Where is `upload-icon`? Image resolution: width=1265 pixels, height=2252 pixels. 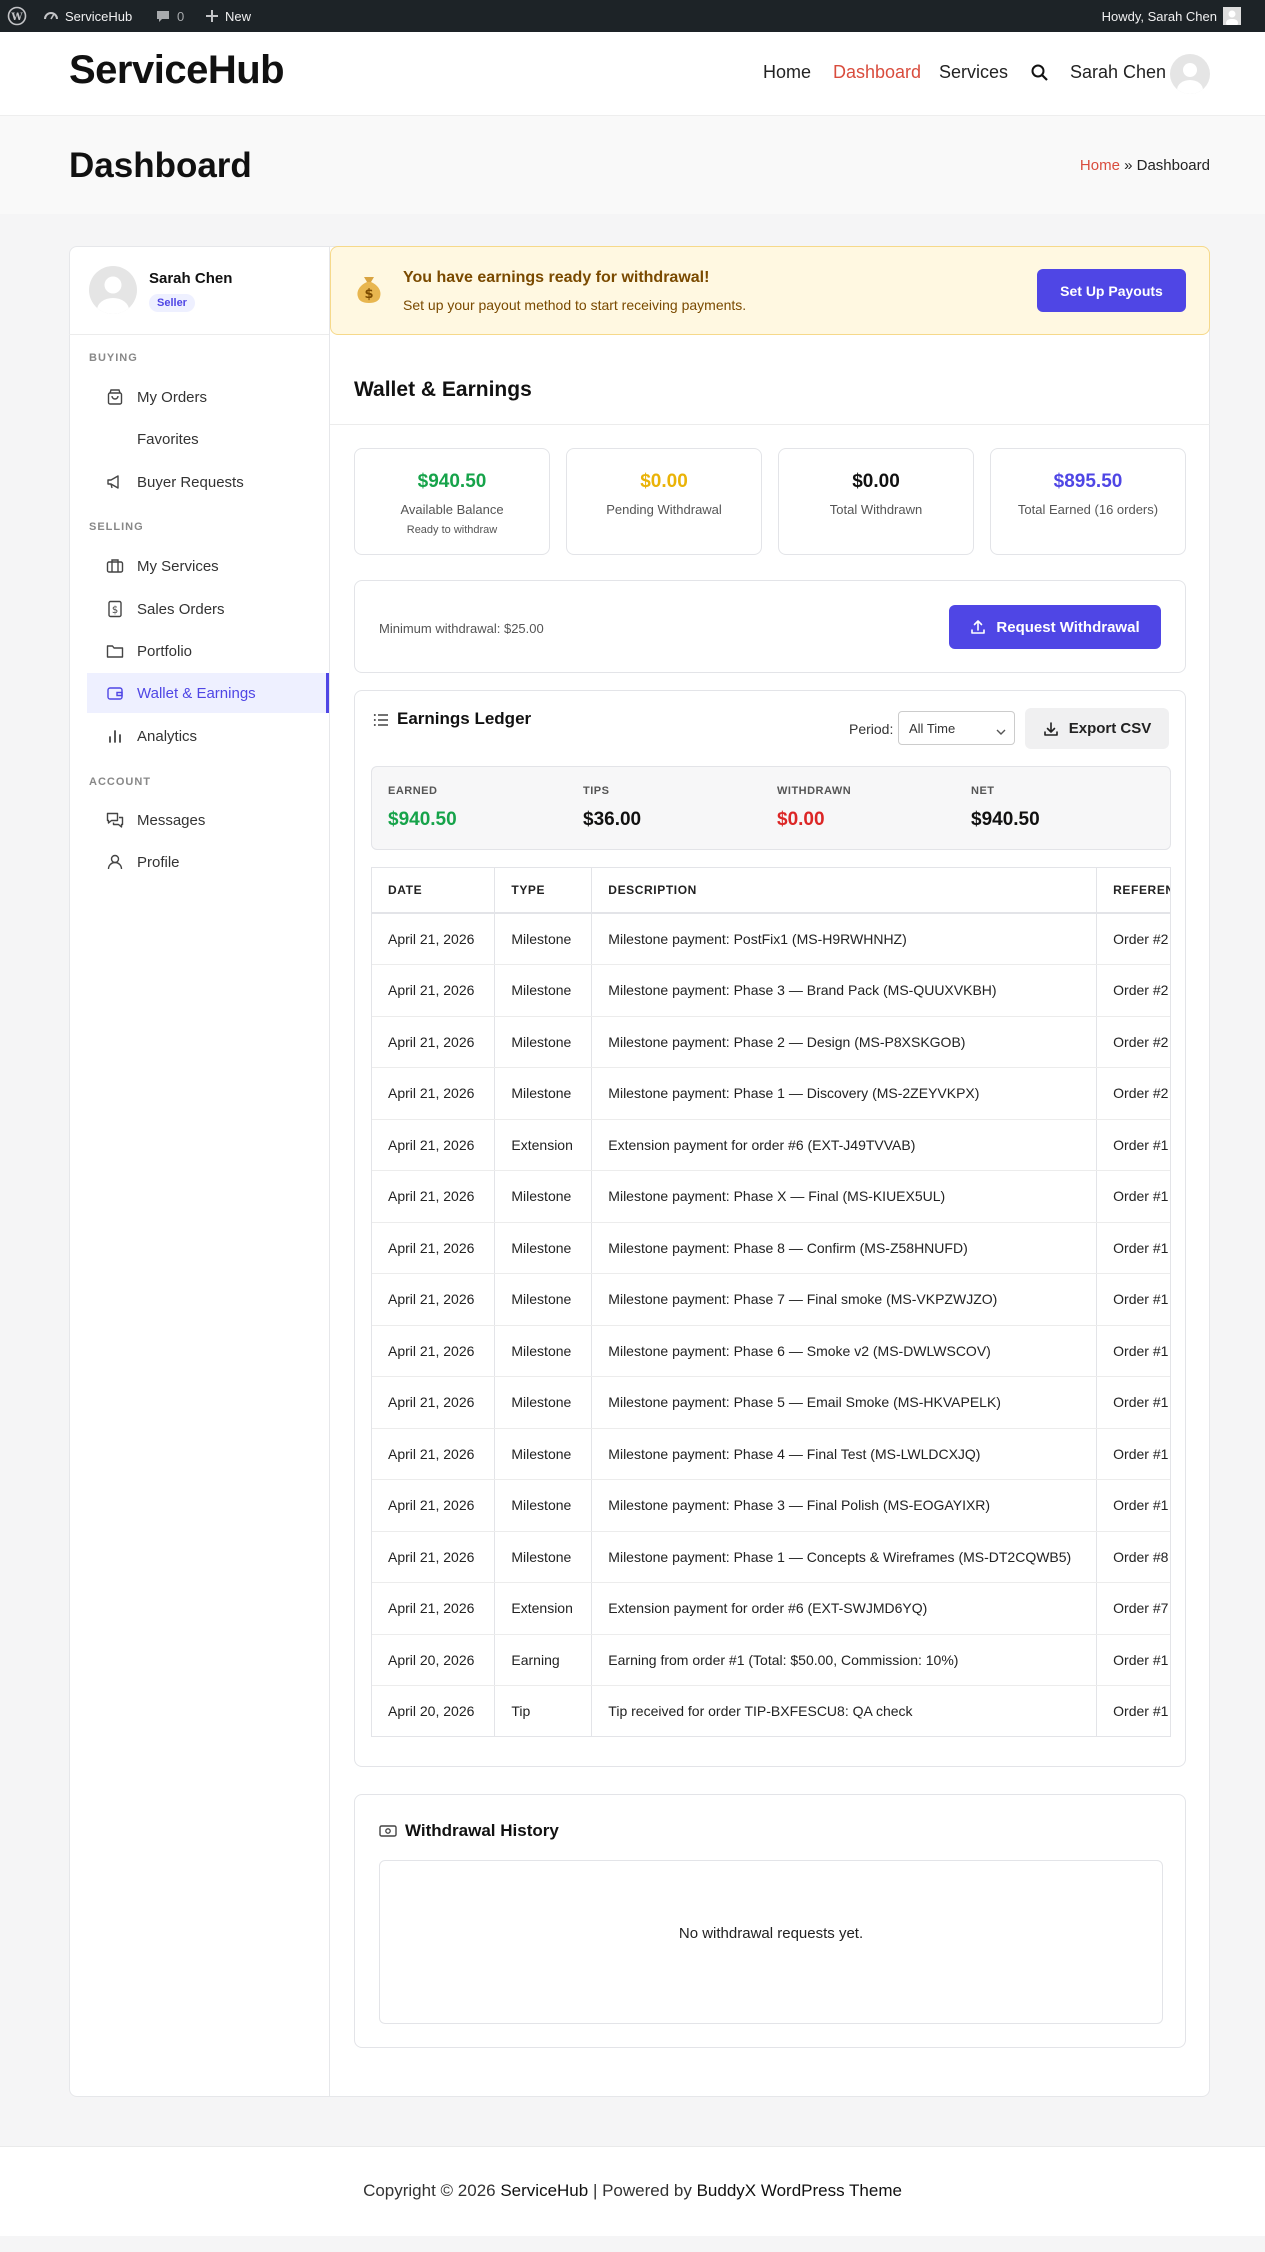
upload-icon is located at coordinates (978, 627).